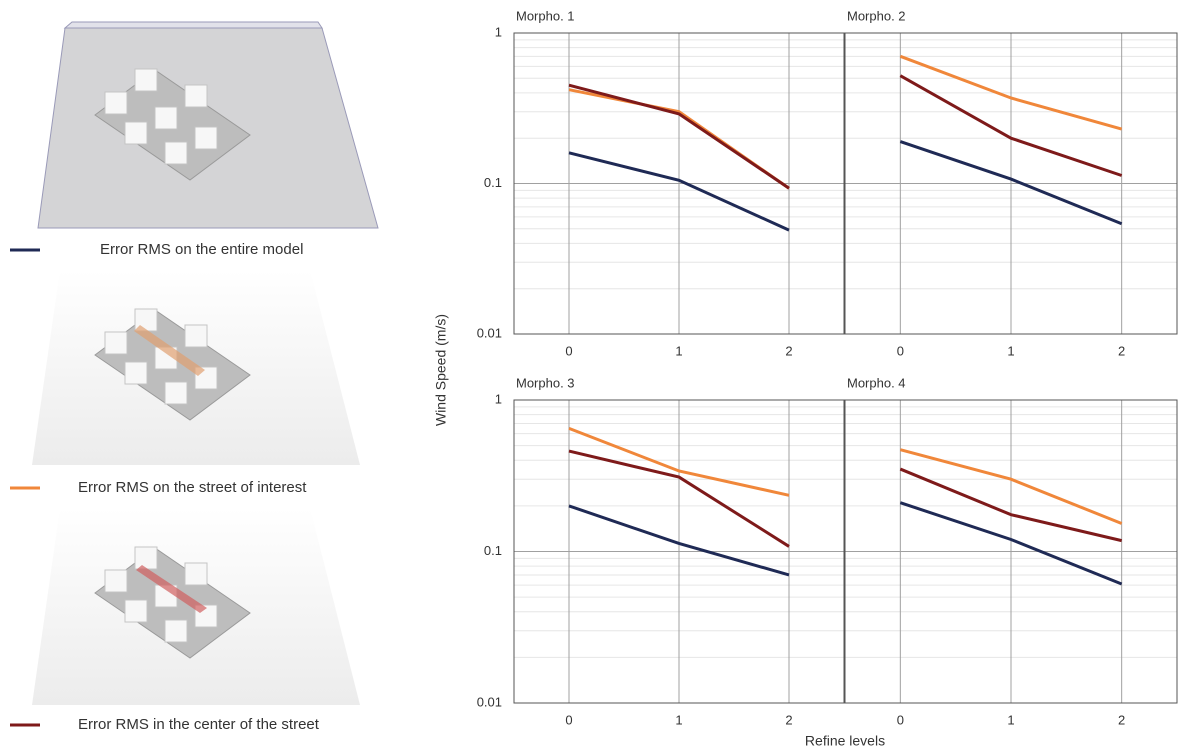  Describe the element at coordinates (876, 15) in the screenshot. I see `chart-title: Morpho. 2` at that location.